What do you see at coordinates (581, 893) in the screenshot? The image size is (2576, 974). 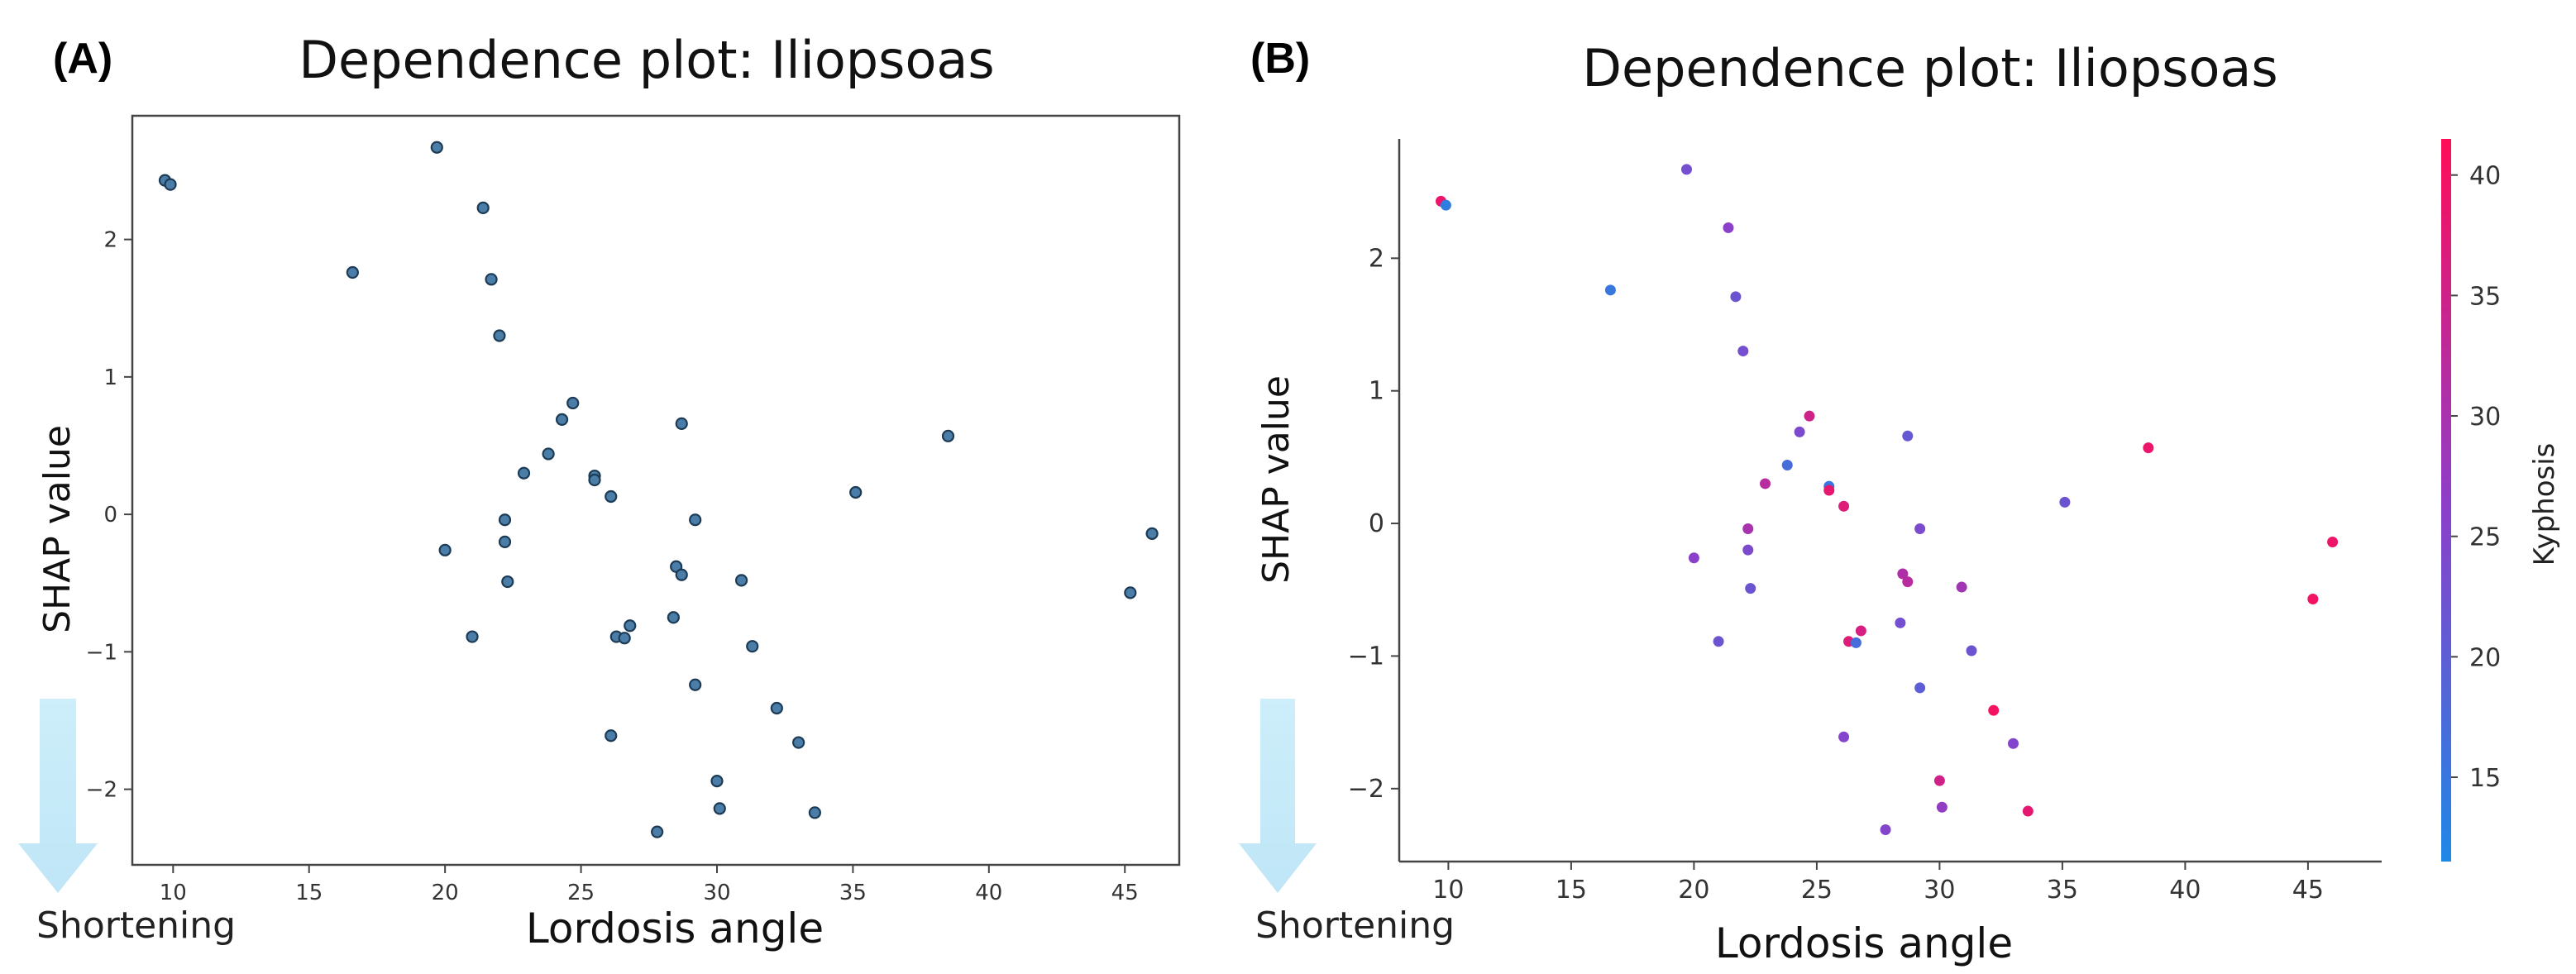 I see `panel-a-x-tick-label: 25` at bounding box center [581, 893].